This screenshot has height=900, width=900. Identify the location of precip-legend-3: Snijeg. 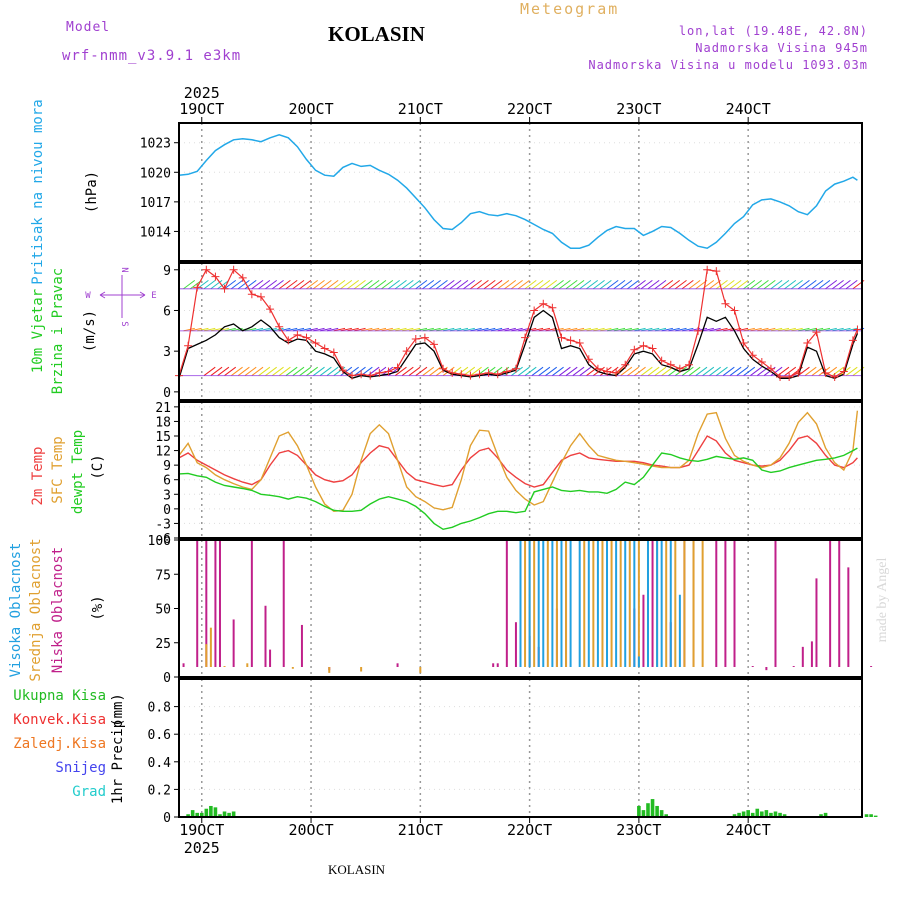
(80, 768).